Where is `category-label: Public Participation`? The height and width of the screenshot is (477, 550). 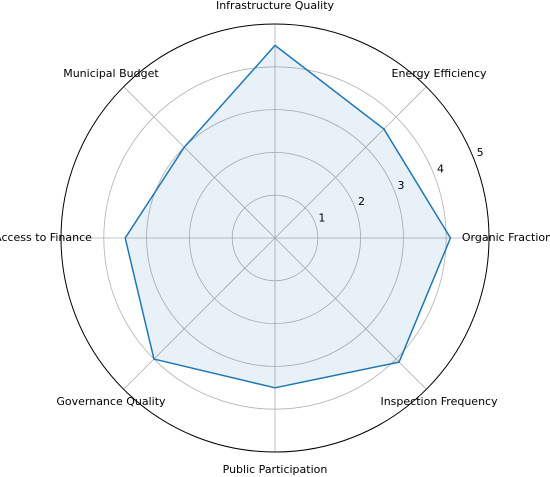 category-label: Public Participation is located at coordinates (275, 469).